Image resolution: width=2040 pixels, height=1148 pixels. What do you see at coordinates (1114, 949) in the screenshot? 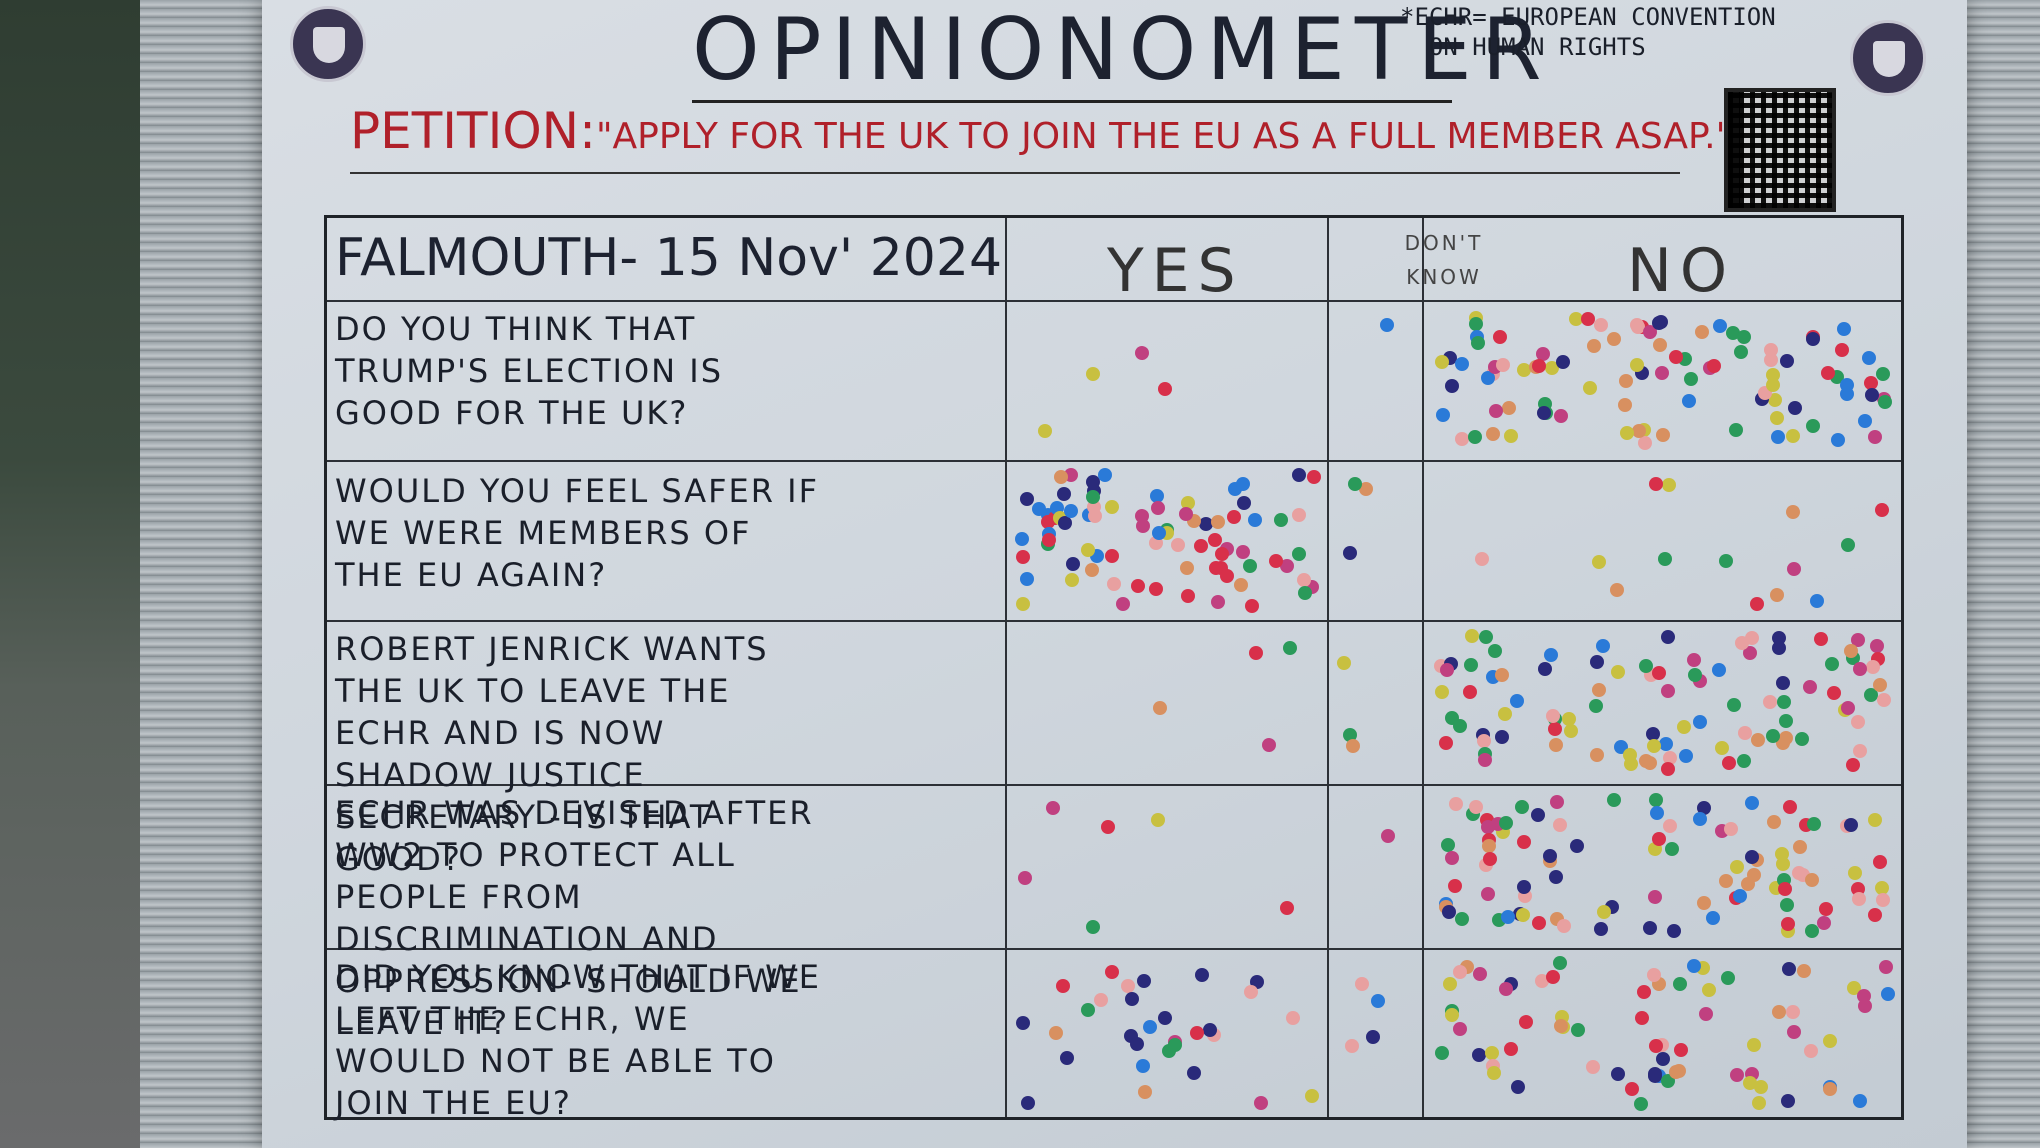
I see `row-divider` at bounding box center [1114, 949].